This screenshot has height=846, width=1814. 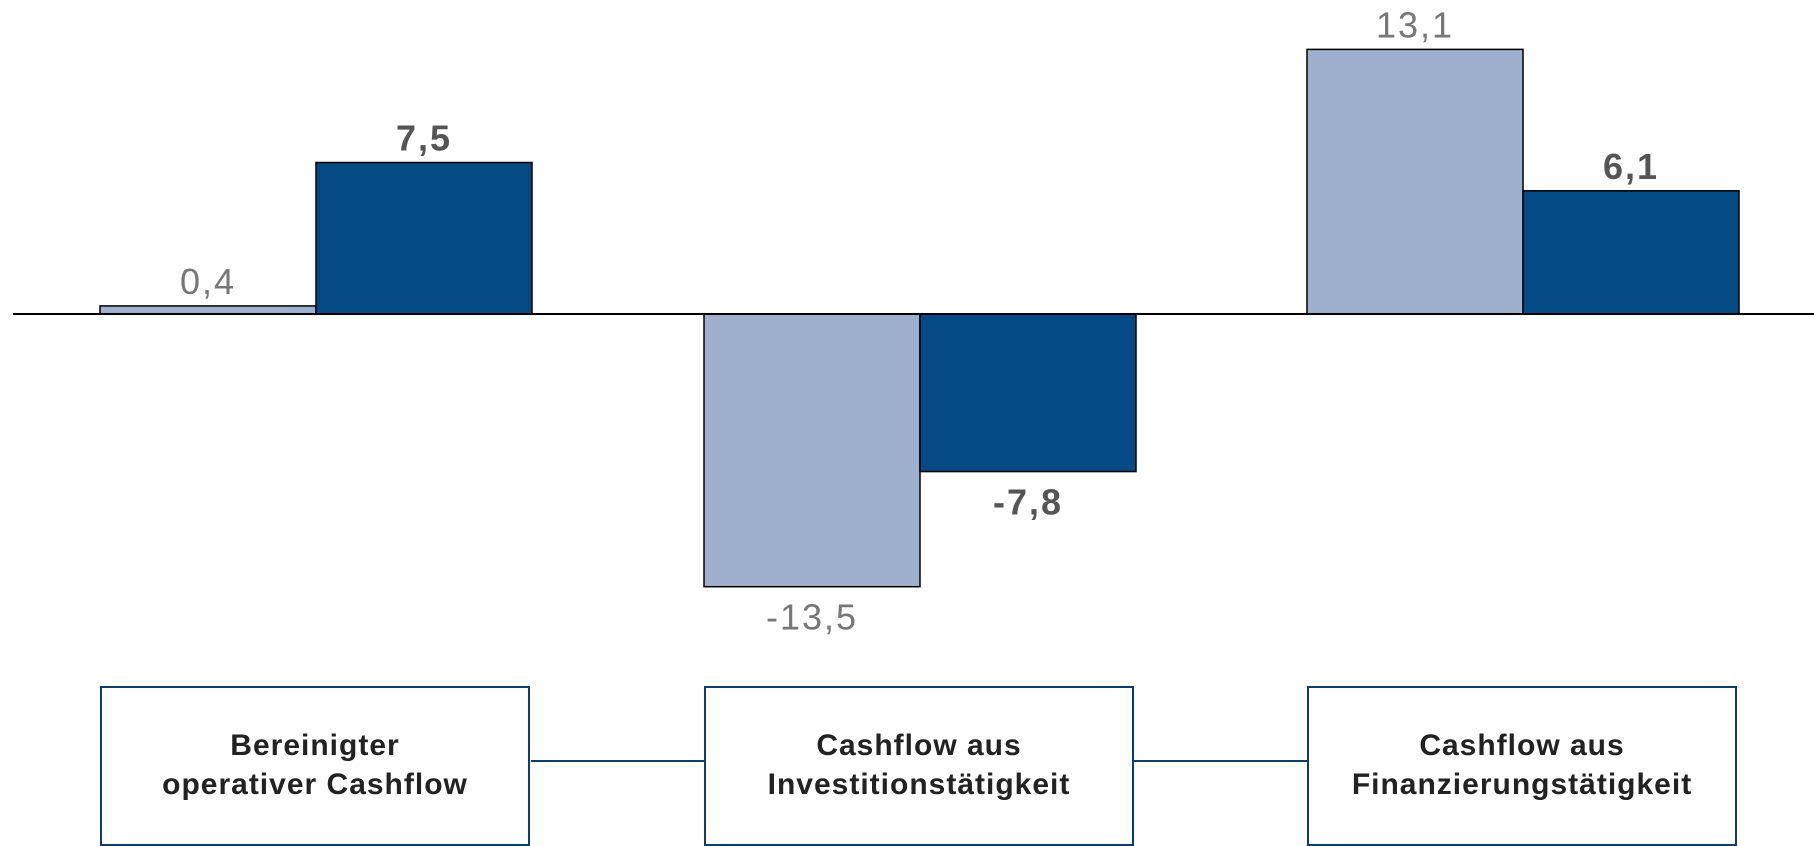 What do you see at coordinates (1028, 393) in the screenshot?
I see `bar-s1-c1` at bounding box center [1028, 393].